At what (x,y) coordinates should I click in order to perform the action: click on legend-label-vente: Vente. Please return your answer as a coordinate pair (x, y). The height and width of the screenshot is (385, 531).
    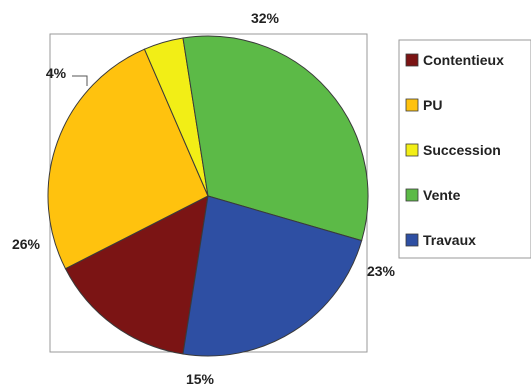
    Looking at the image, I should click on (442, 195).